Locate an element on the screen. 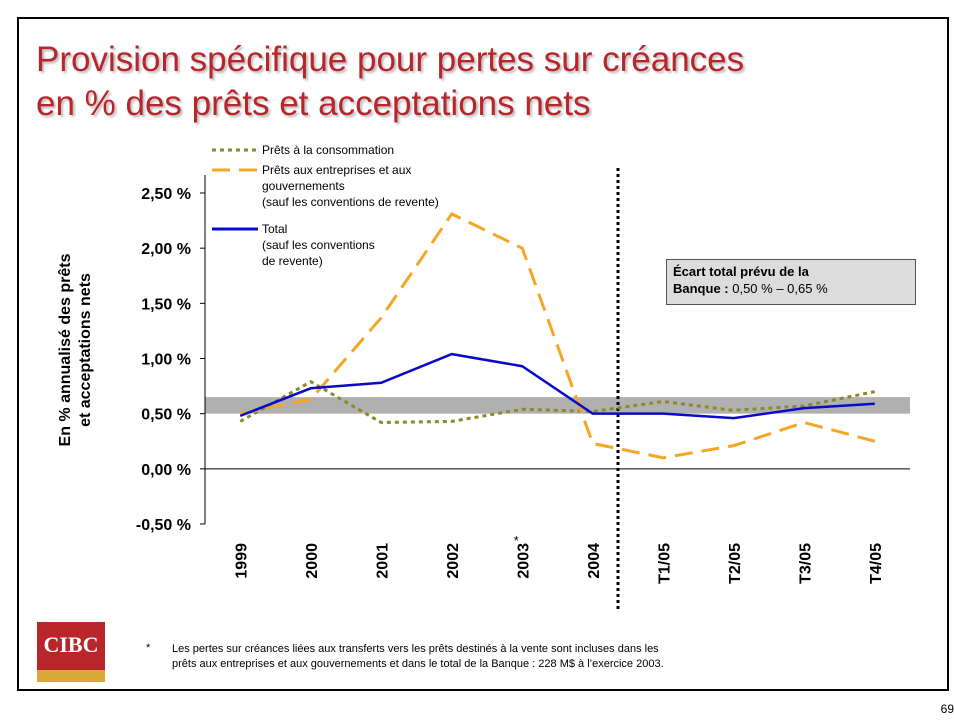  annotation-text: 0,50 % – 0,65 % is located at coordinates (778, 288).